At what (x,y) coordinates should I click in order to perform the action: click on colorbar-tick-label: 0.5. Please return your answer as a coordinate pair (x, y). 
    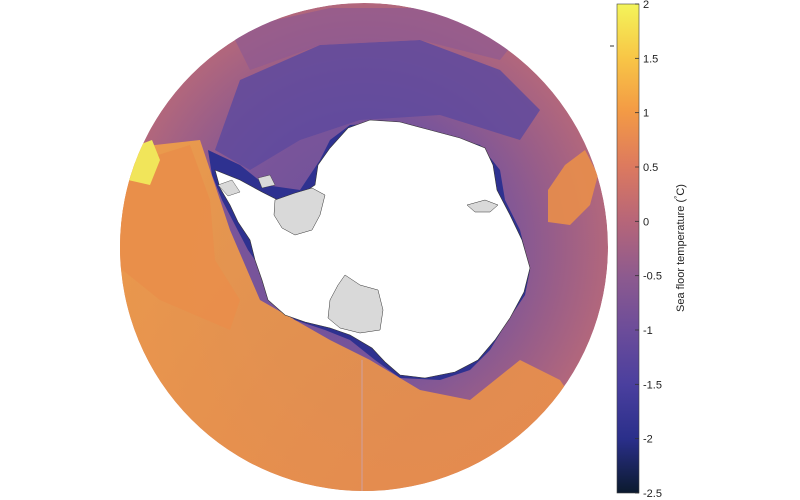
    Looking at the image, I should click on (650, 168).